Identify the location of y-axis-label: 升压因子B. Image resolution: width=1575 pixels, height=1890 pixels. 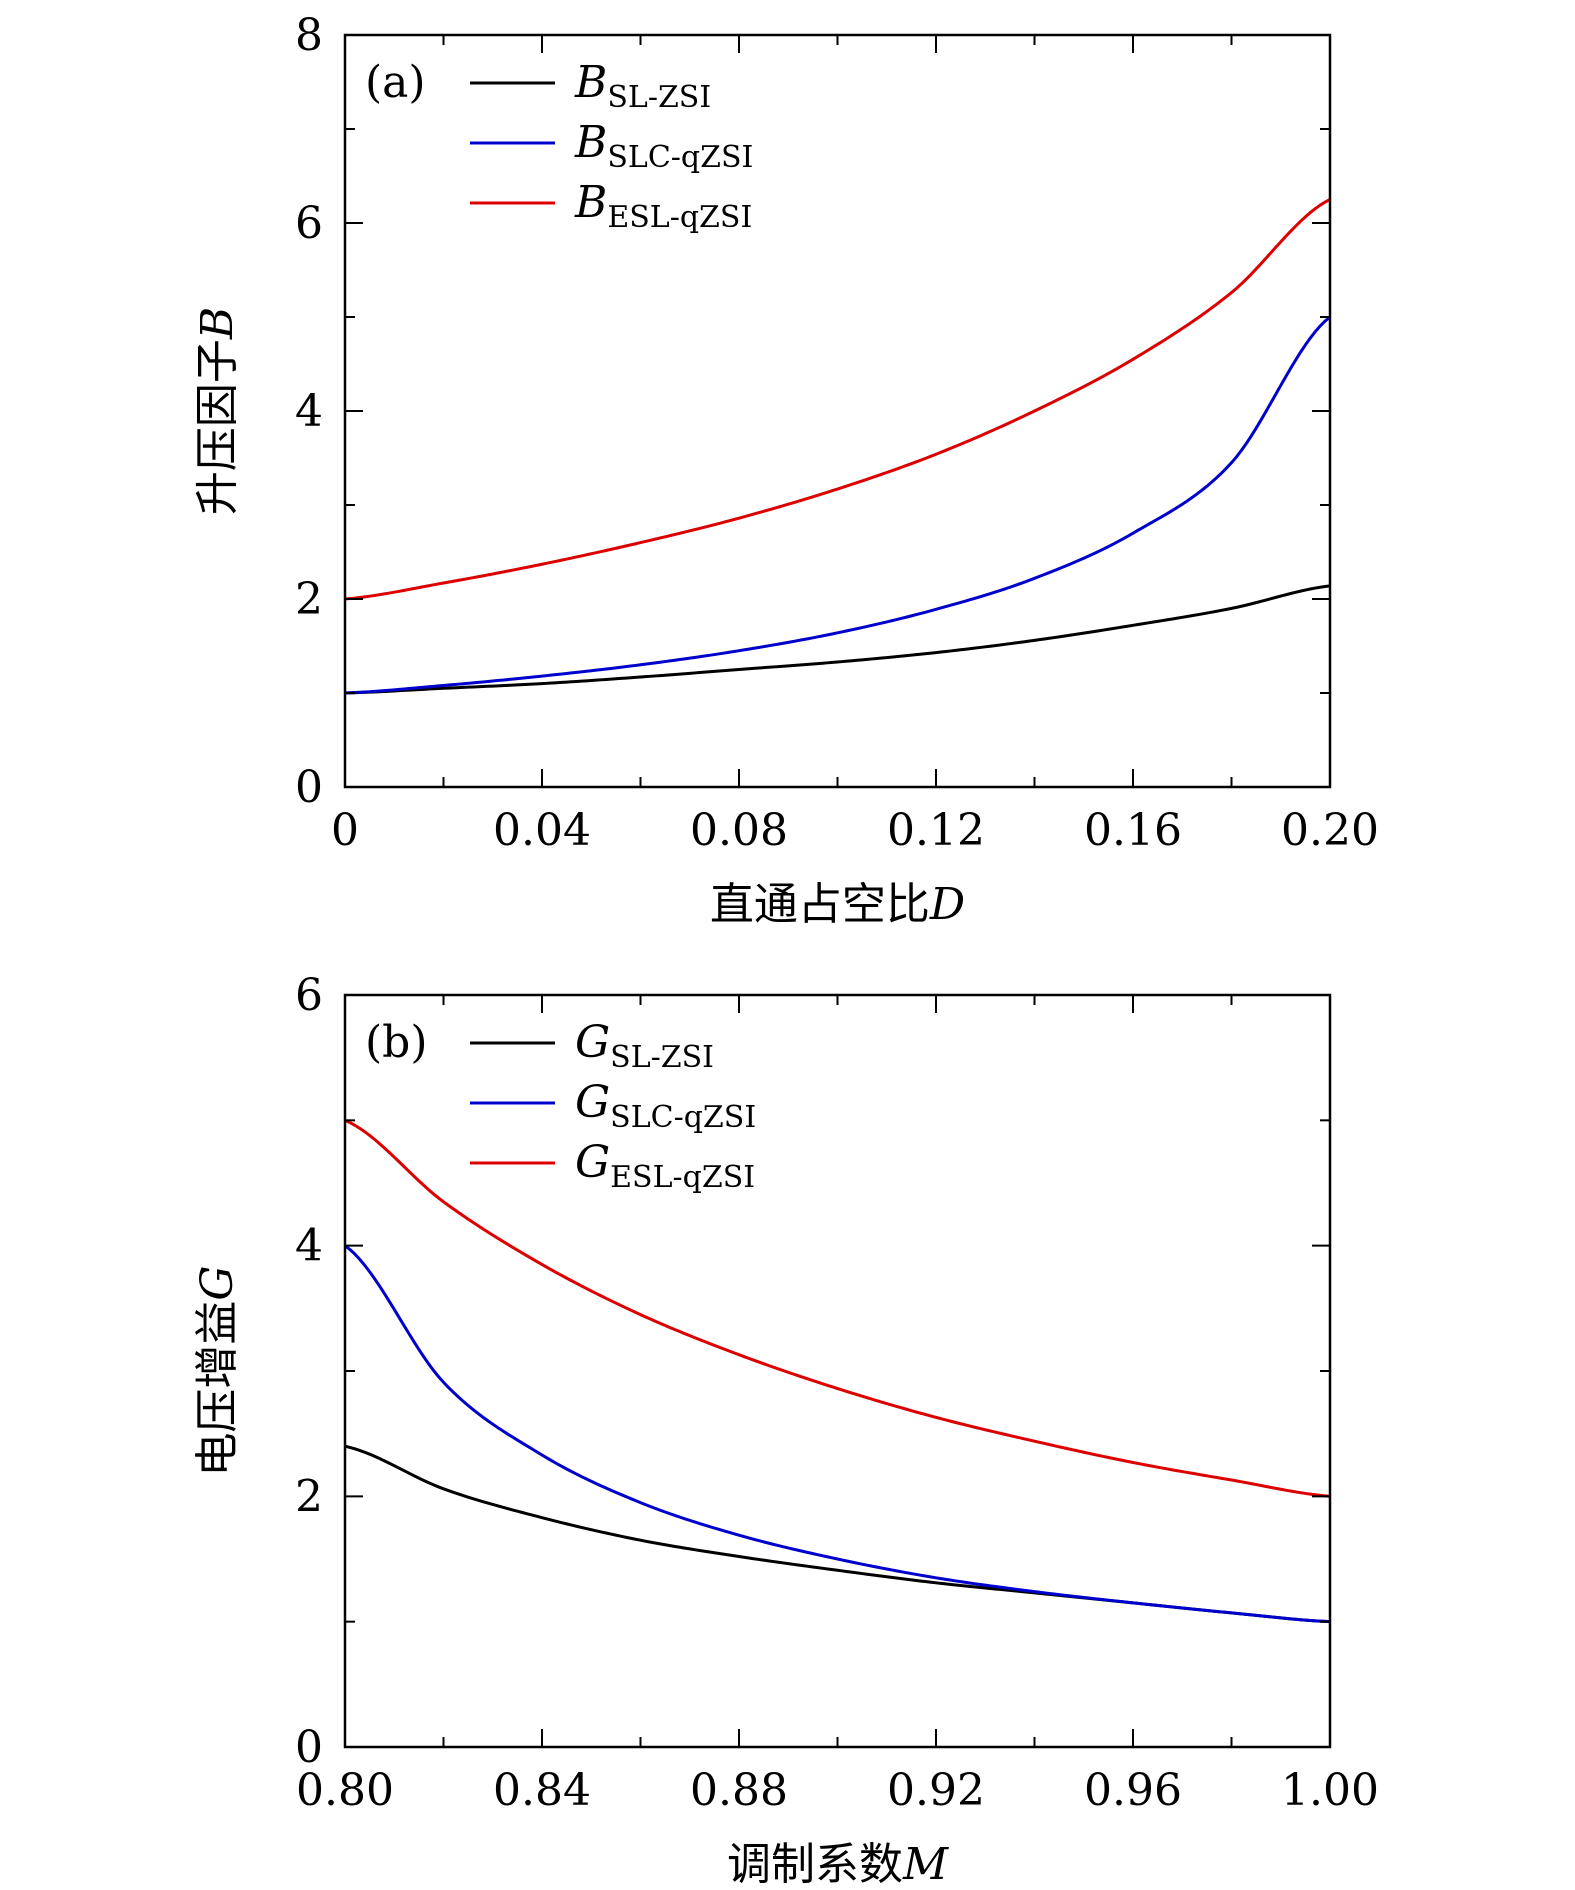
(217, 411).